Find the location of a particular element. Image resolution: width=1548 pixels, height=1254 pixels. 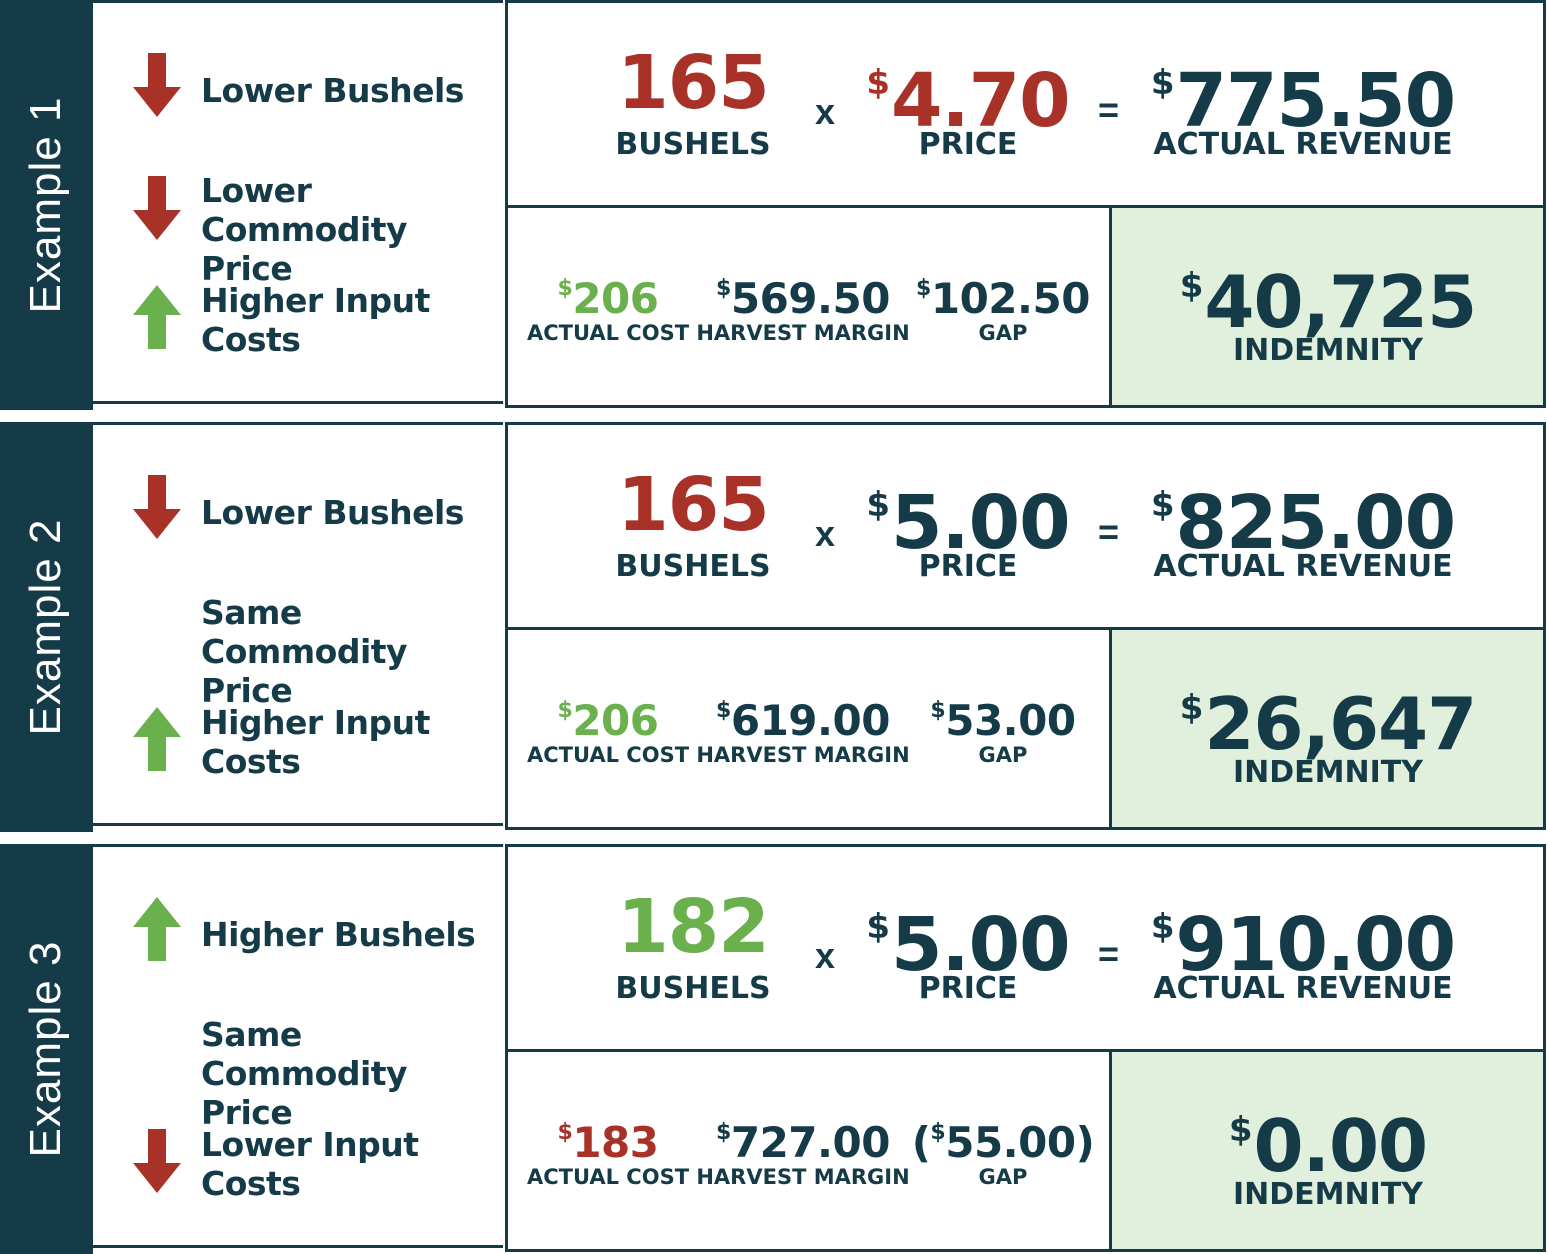

factor-item: Higher Input Costs is located at coordinates (298, 740).